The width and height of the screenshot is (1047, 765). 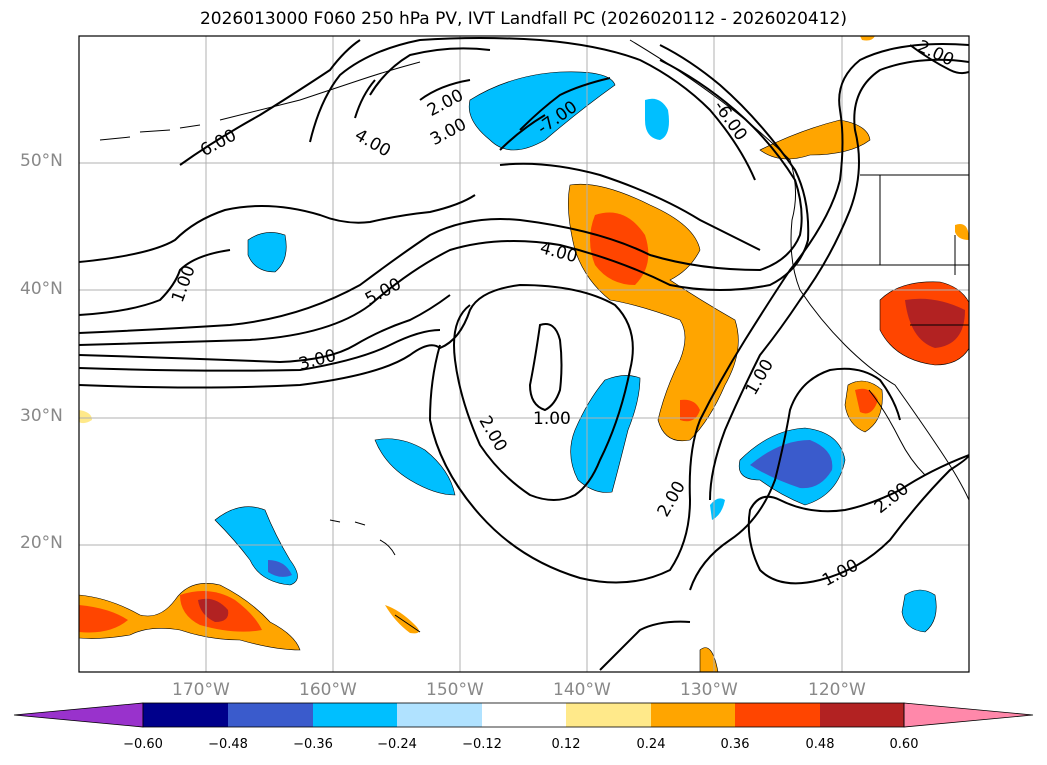 I want to click on colorbar, so click(x=523, y=715).